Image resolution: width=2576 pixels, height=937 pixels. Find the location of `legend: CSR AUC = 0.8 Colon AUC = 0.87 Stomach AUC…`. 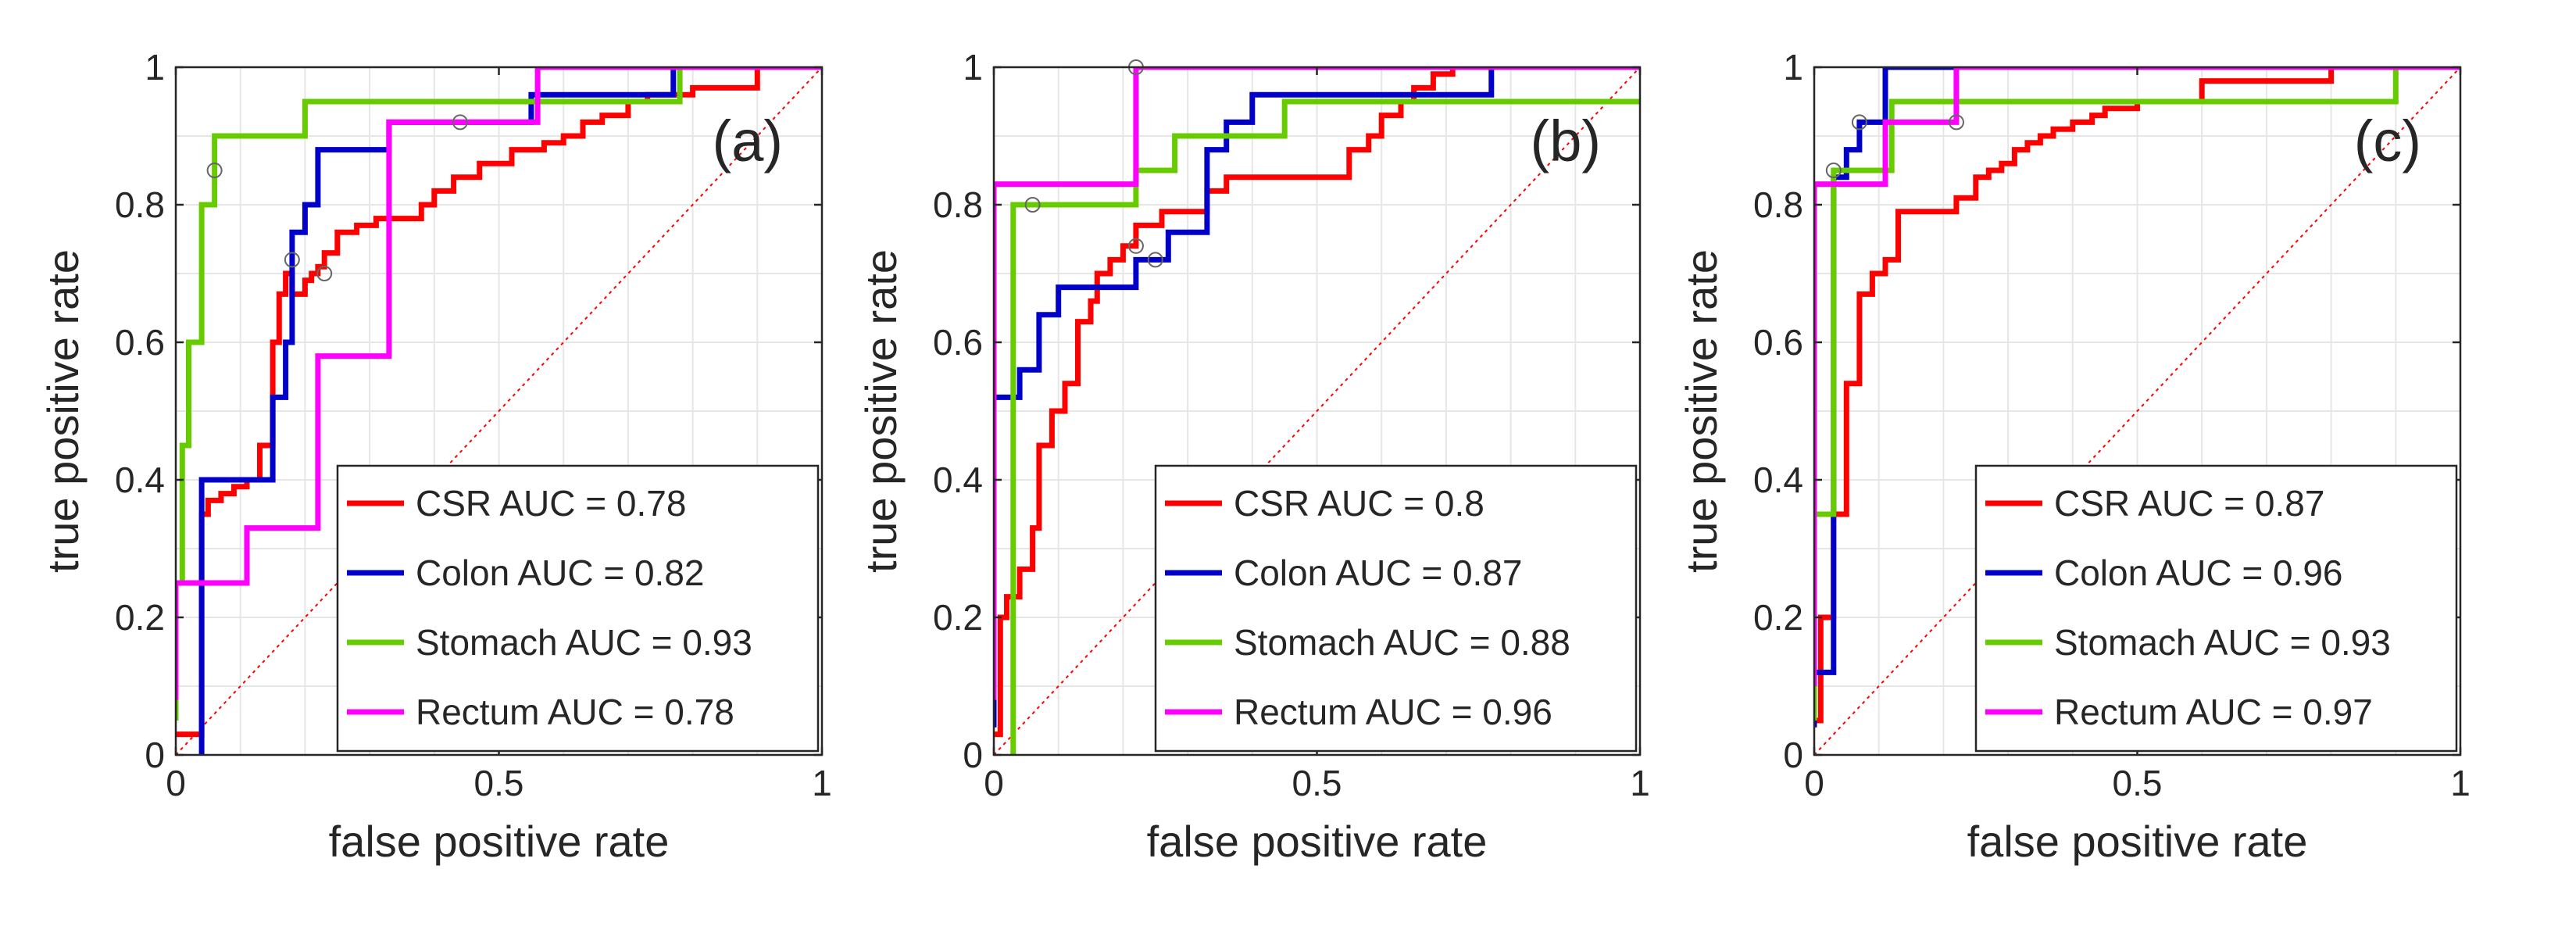

legend: CSR AUC = 0.8 Colon AUC = 0.87 Stomach AUC… is located at coordinates (1396, 608).